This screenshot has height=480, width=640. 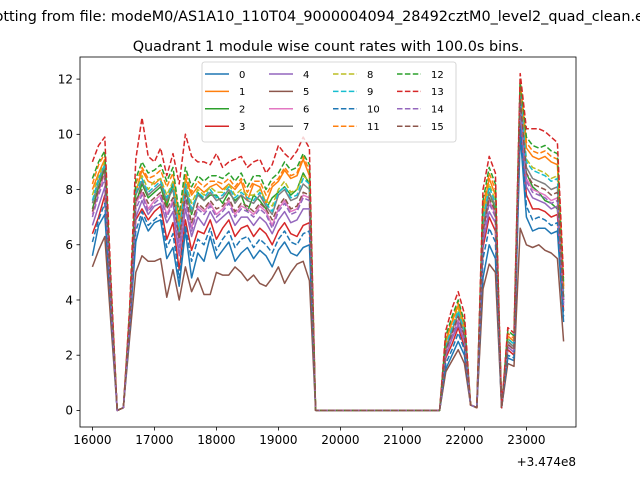 I want to click on legend-label-12: 12, so click(x=437, y=75).